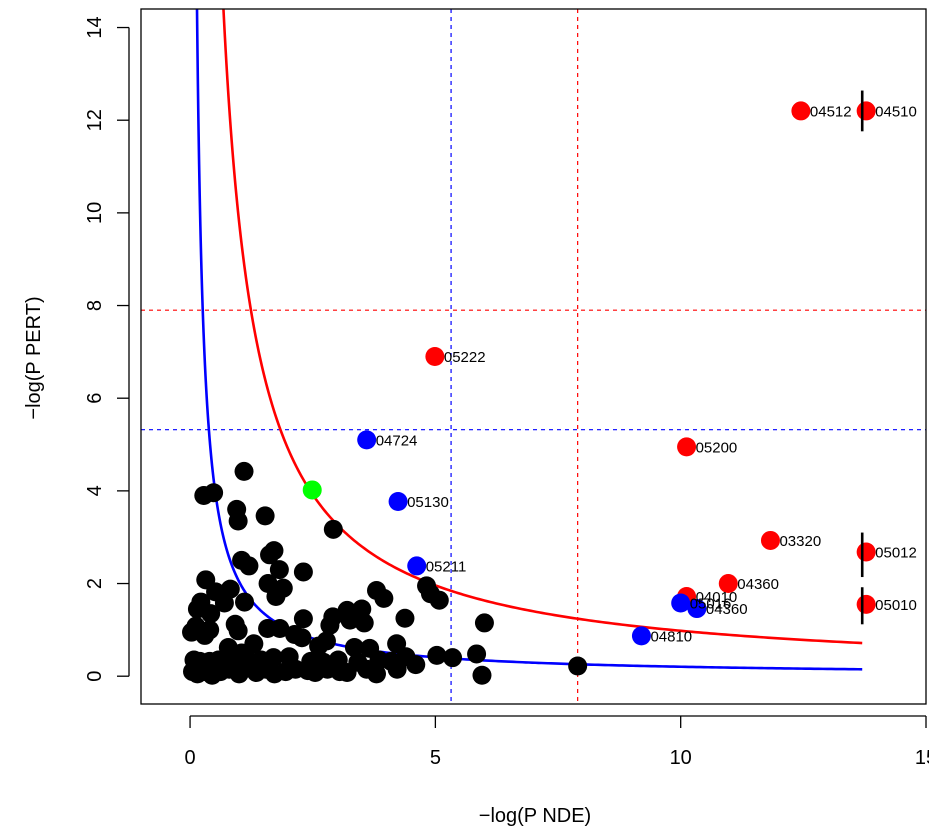 The width and height of the screenshot is (929, 835). I want to click on point-label: 05211, so click(446, 566).